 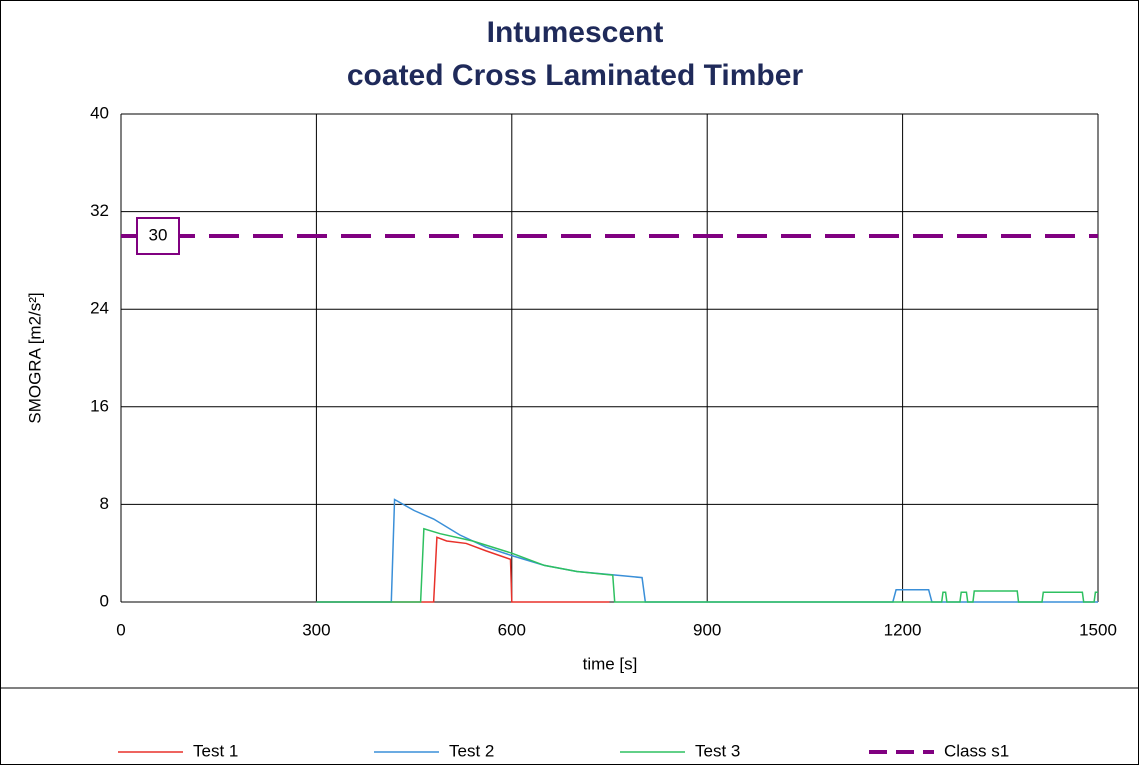 I want to click on y-axis-label: SMOGRA [m2/s²], so click(x=34, y=357).